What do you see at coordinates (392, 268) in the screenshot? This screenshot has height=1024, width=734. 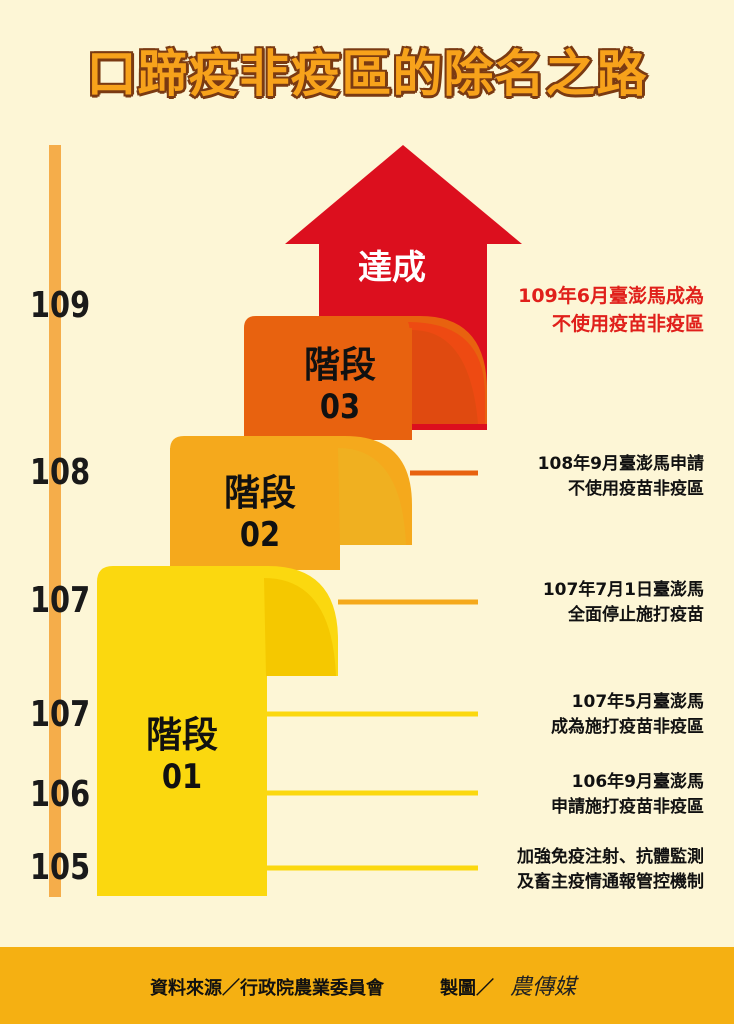 I see `achievement-label: 達成` at bounding box center [392, 268].